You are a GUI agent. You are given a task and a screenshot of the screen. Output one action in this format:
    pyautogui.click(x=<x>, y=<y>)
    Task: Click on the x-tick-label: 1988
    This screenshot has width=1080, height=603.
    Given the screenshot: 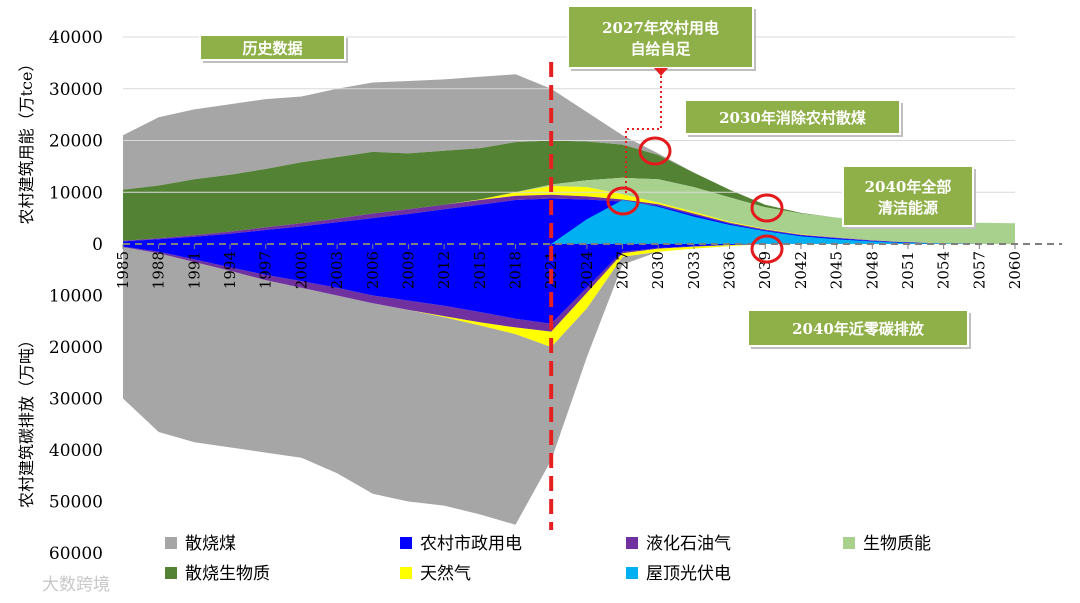 What is the action you would take?
    pyautogui.click(x=159, y=270)
    